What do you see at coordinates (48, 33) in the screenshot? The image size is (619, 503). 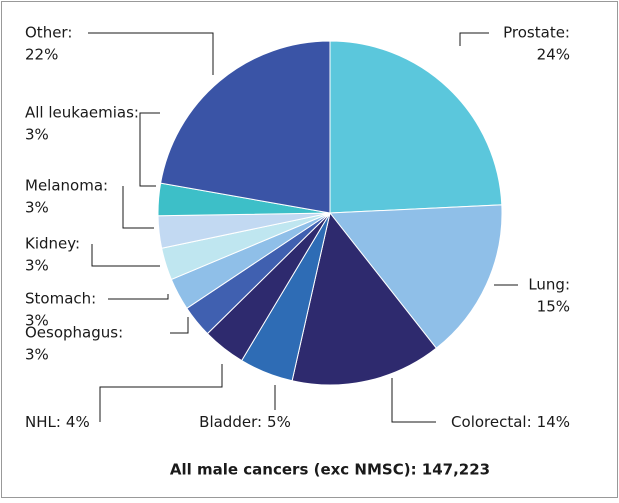 I see `category-label: Other:` at bounding box center [48, 33].